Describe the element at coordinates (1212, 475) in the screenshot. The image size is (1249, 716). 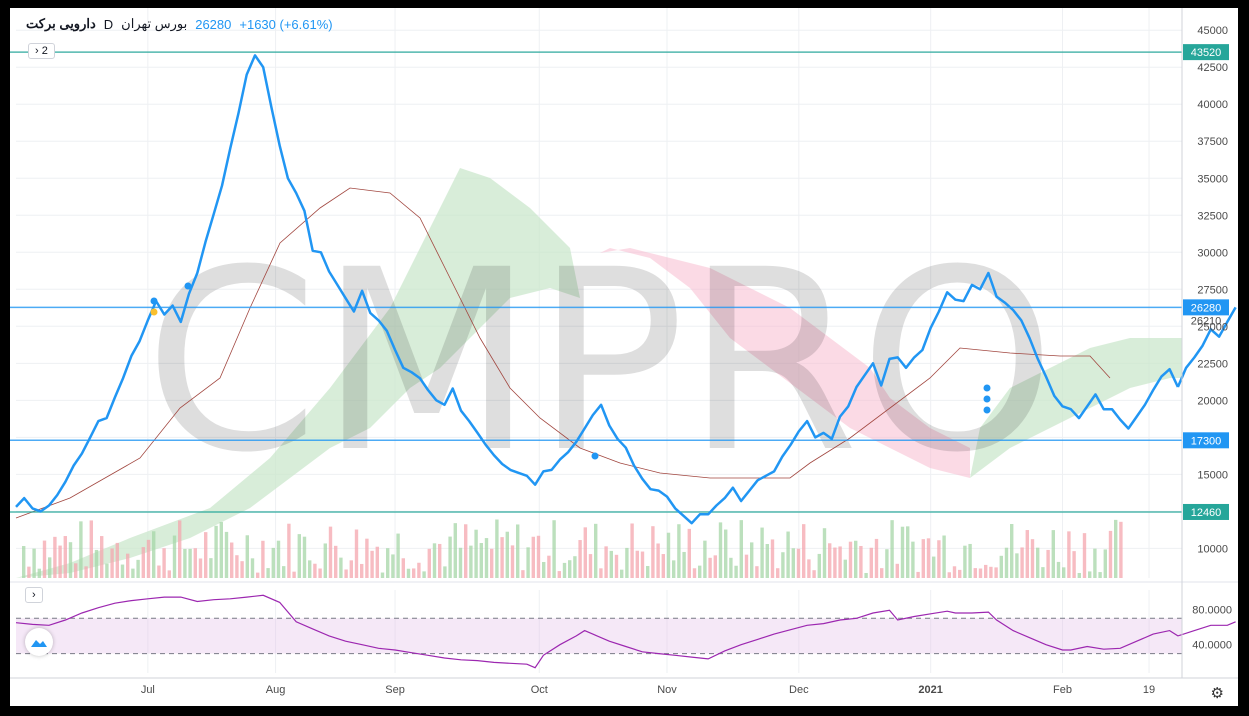
I see `price-tick-label: 15000` at that location.